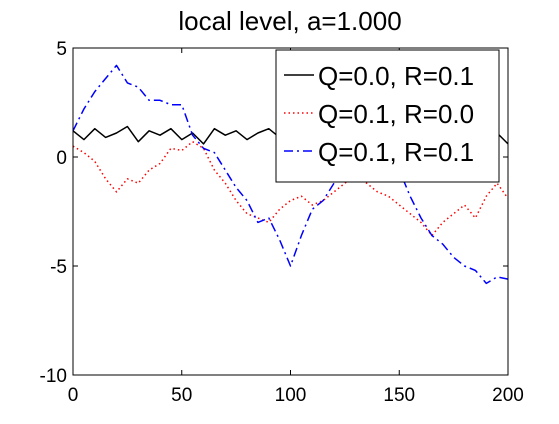 The height and width of the screenshot is (424, 559). Describe the element at coordinates (396, 114) in the screenshot. I see `legend-label-2: Q=0.1, R=0.0` at that location.